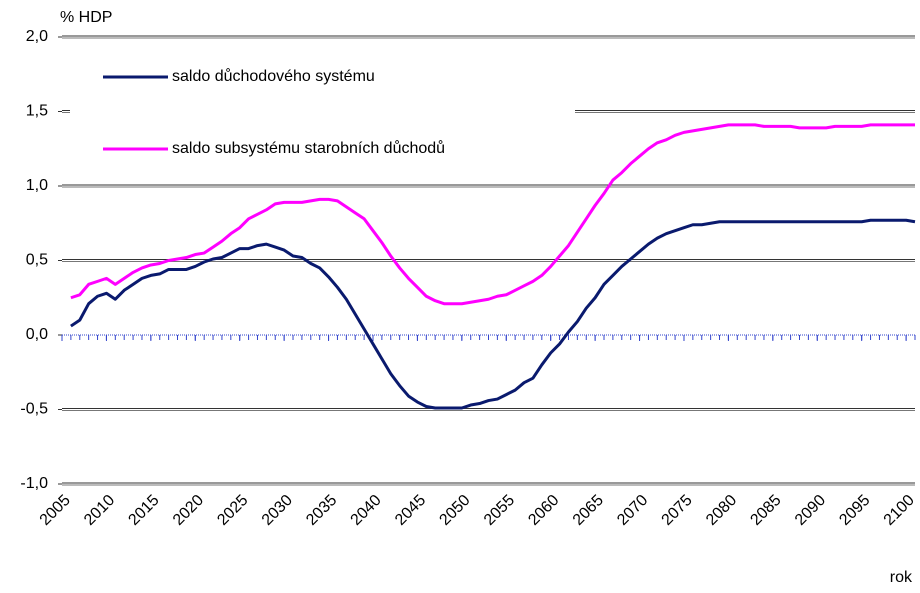  Describe the element at coordinates (366, 510) in the screenshot. I see `x-tick-label: 2040` at that location.